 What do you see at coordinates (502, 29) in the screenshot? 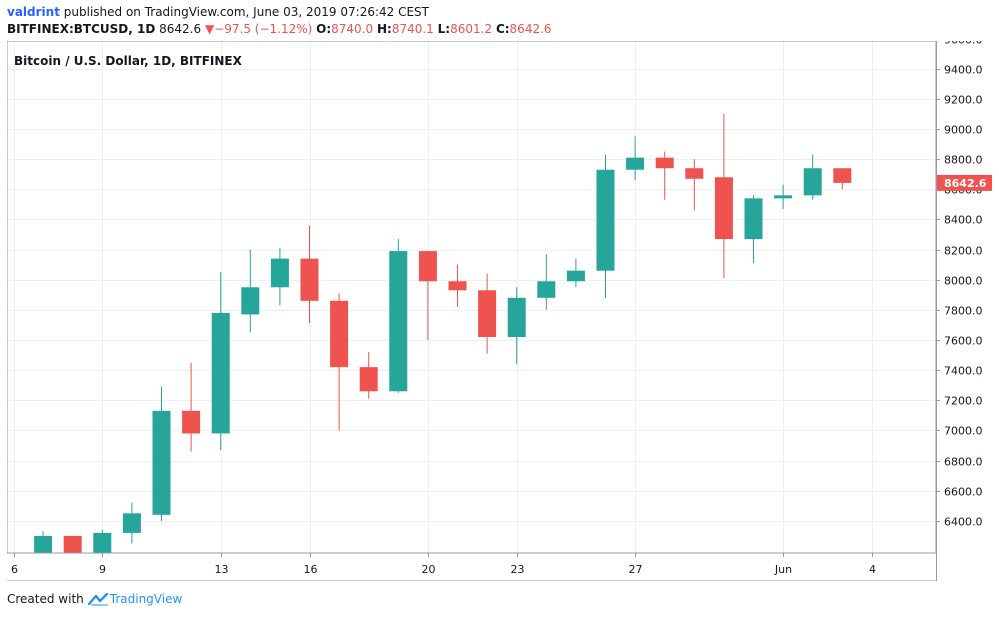
I see `close-label: C:` at bounding box center [502, 29].